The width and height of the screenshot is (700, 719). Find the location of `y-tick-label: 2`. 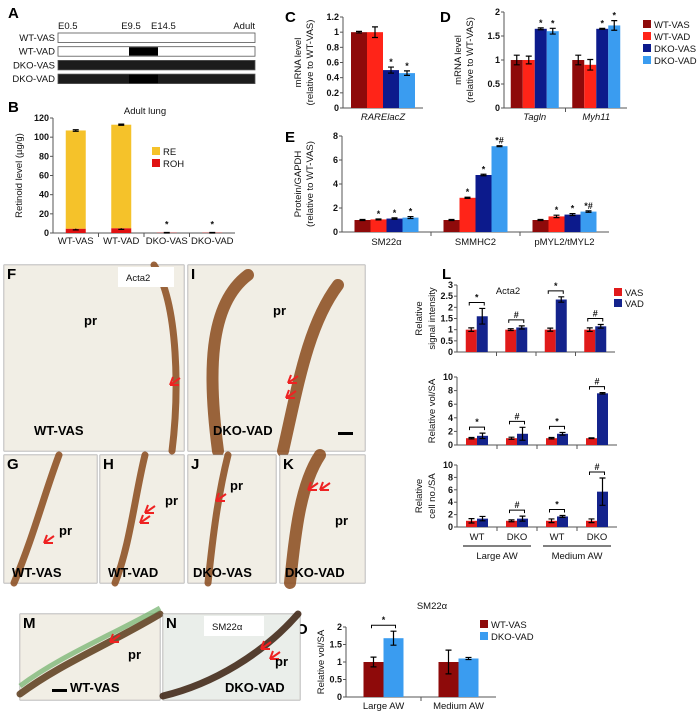

y-tick-label: 2 is located at coordinates (339, 627).